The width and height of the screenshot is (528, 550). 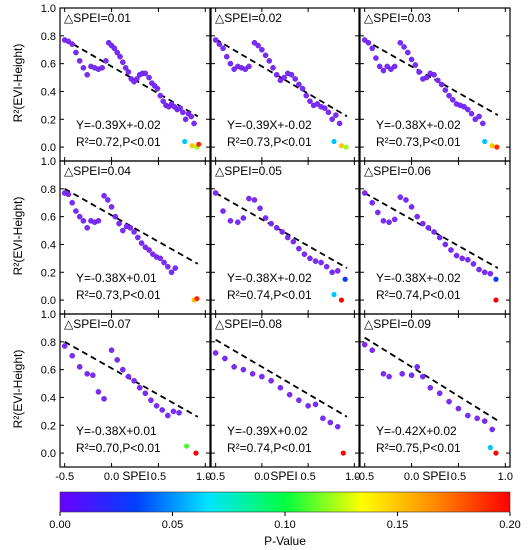 What do you see at coordinates (131, 78) in the screenshot?
I see `fit-line` at bounding box center [131, 78].